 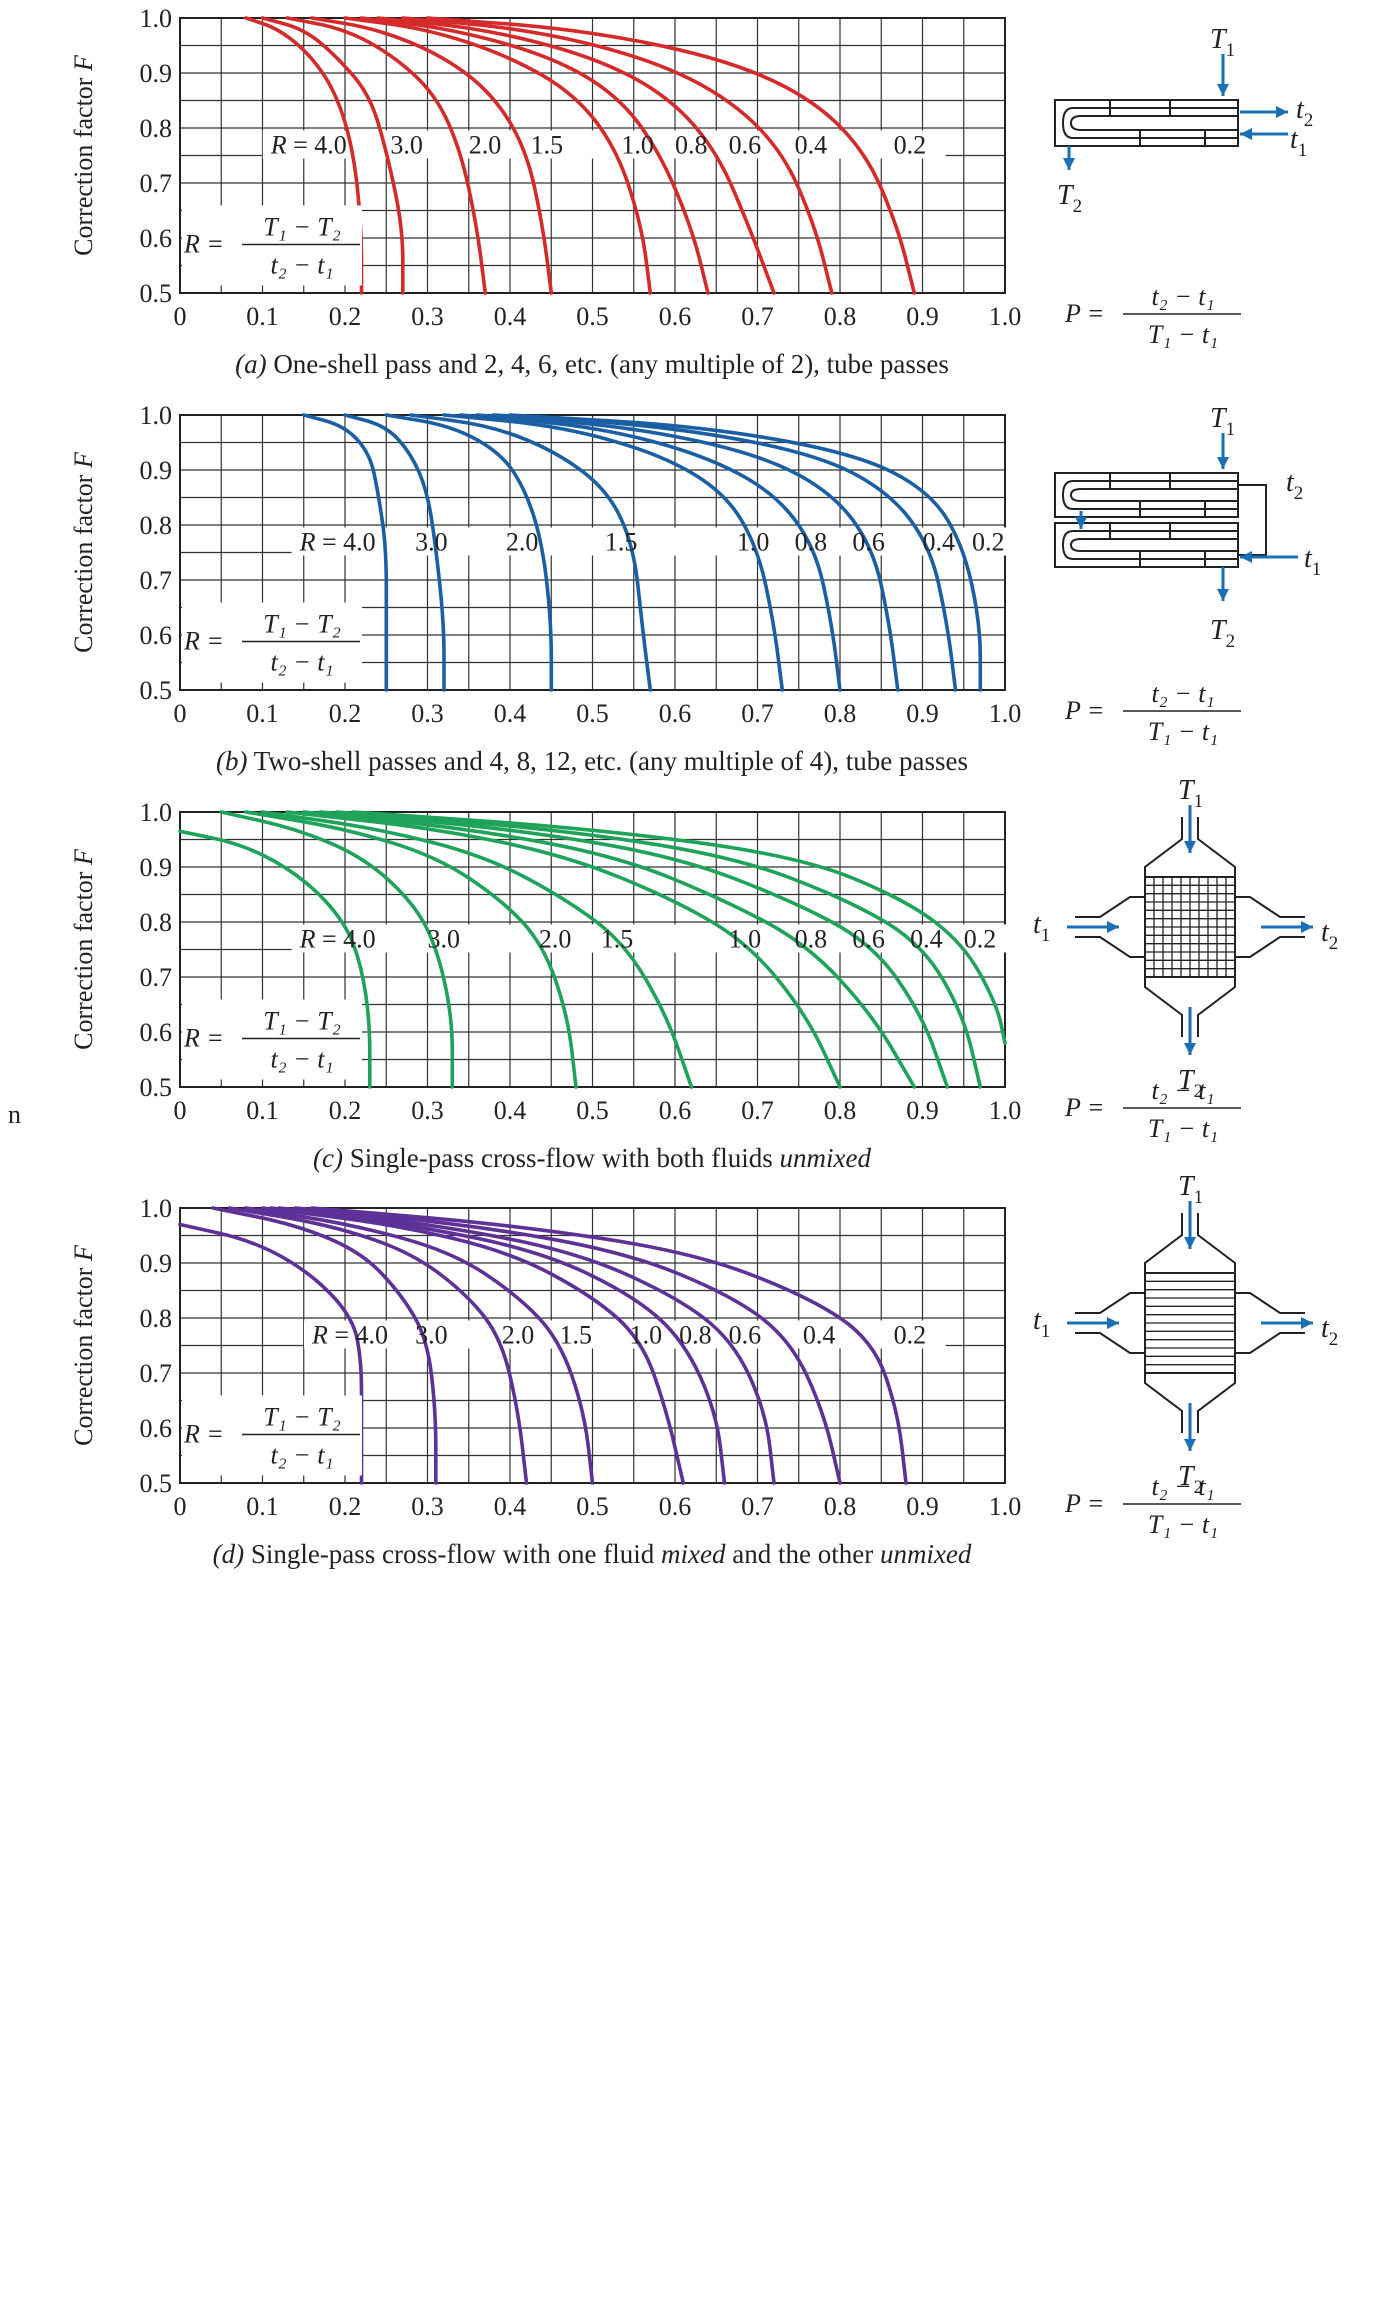 I want to click on y-tick-label: 0.7, so click(x=156, y=183).